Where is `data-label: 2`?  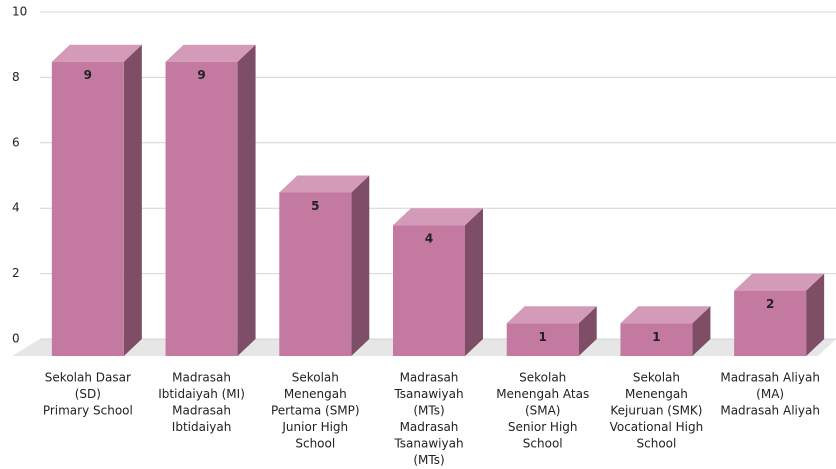 data-label: 2 is located at coordinates (770, 304).